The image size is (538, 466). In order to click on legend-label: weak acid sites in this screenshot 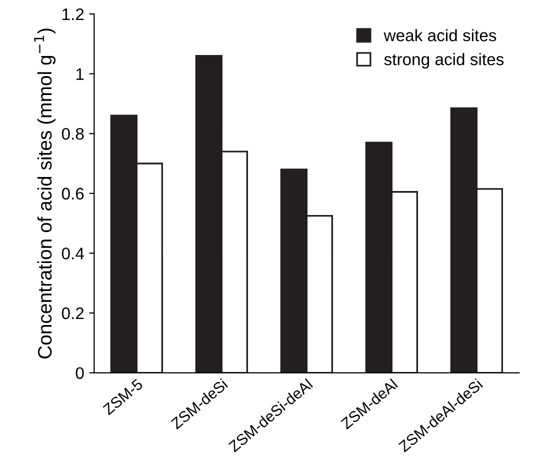, I will do `click(440, 35)`.